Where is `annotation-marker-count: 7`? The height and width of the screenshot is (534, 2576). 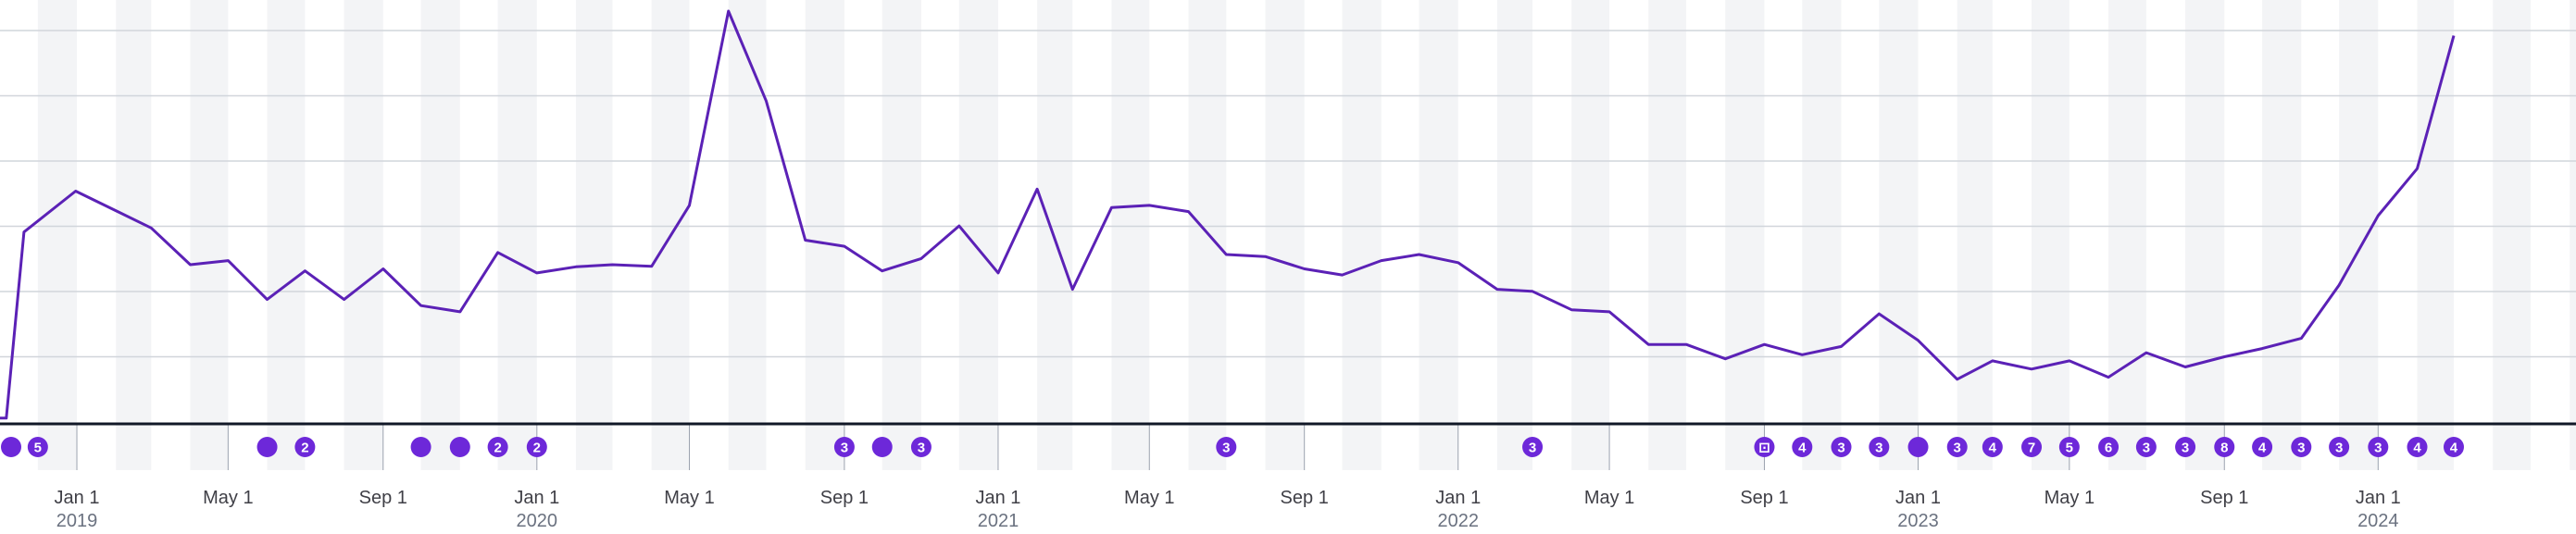
annotation-marker-count: 7 is located at coordinates (2031, 449).